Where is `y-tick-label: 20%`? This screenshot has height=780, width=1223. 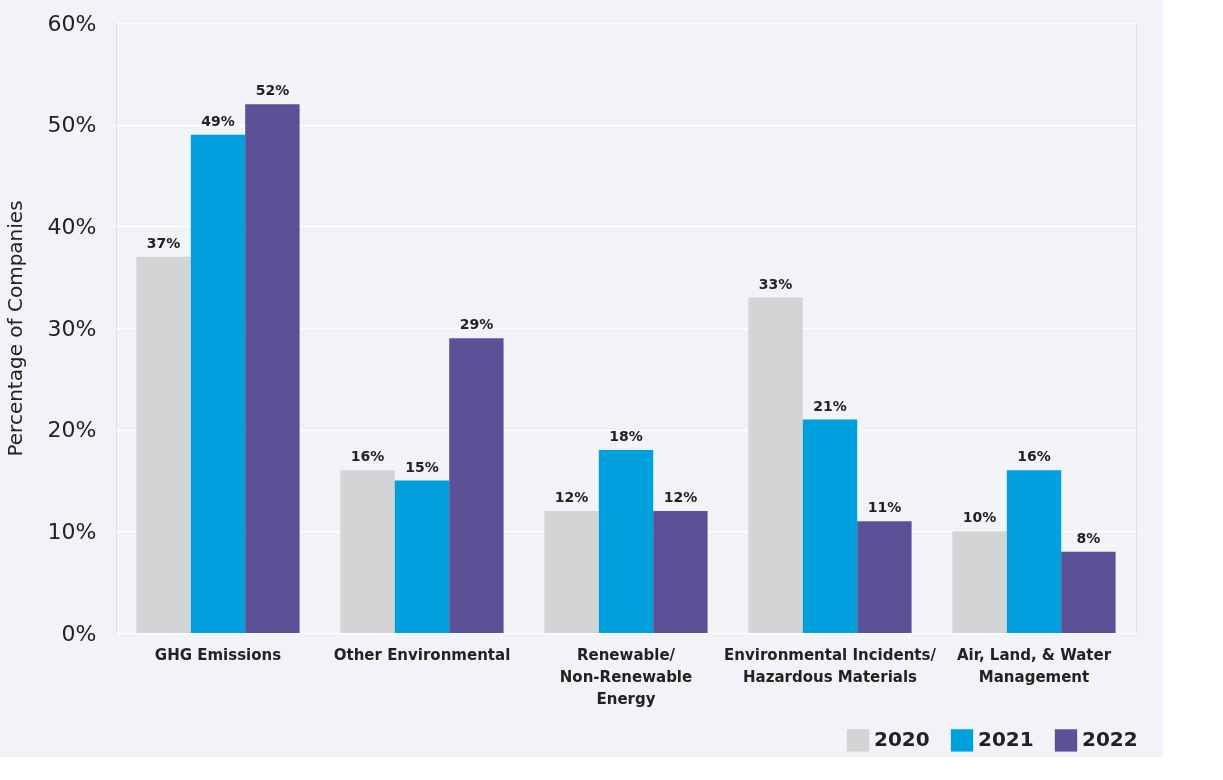
y-tick-label: 20% is located at coordinates (72, 430).